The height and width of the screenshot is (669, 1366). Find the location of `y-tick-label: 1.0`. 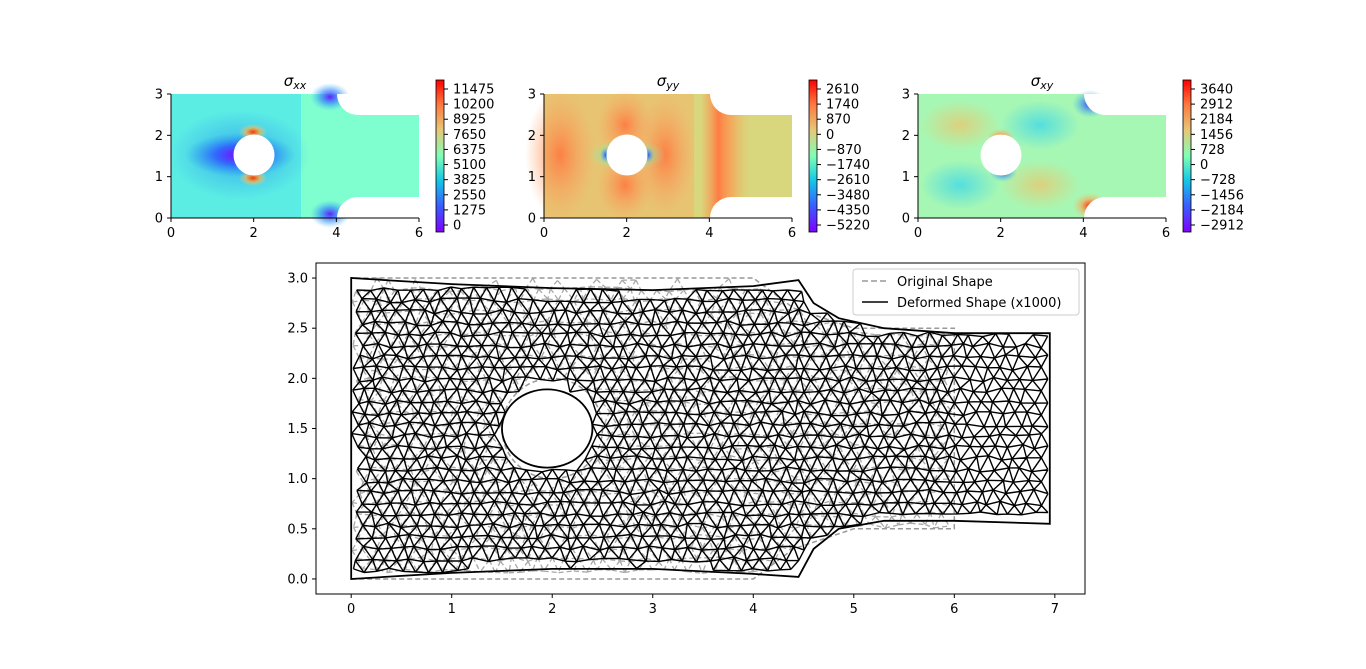

y-tick-label: 1.0 is located at coordinates (297, 479).